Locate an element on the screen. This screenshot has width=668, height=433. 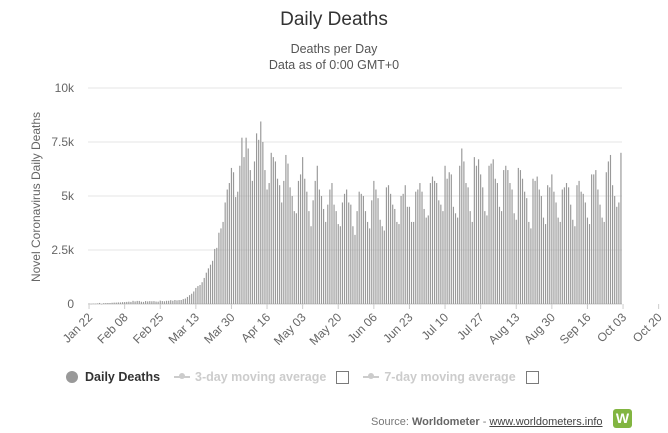
legend-item-daily-deaths: Daily Deaths is located at coordinates (113, 377).